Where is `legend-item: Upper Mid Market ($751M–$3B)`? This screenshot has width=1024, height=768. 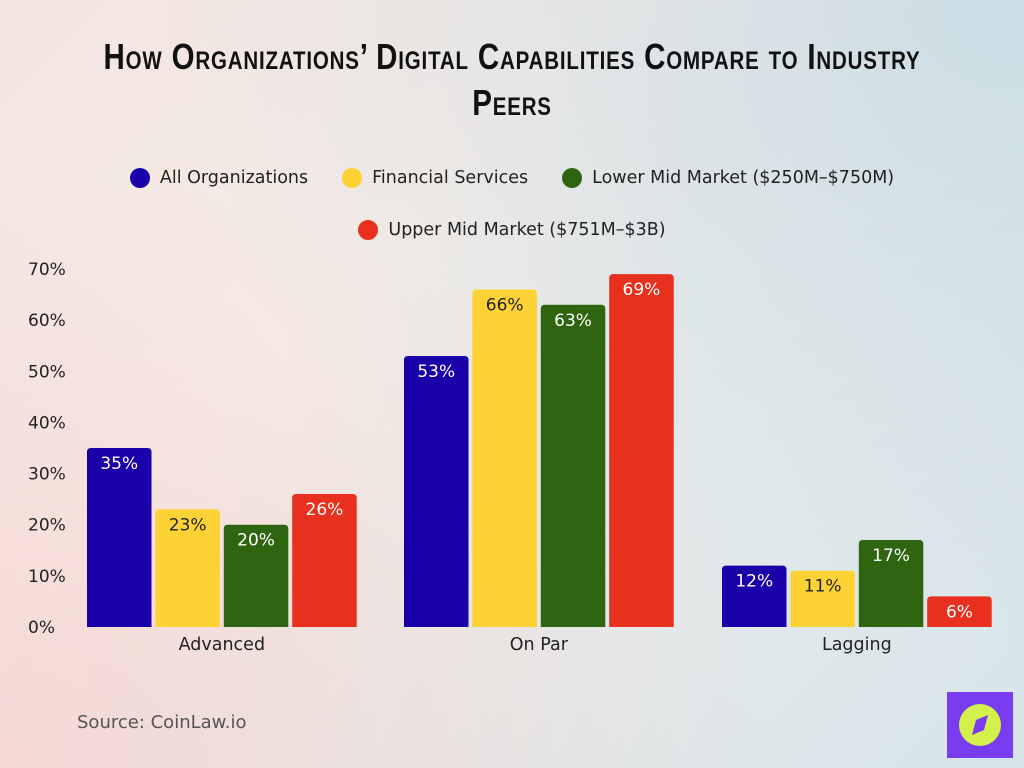
legend-item: Upper Mid Market ($751M–$3B) is located at coordinates (512, 230).